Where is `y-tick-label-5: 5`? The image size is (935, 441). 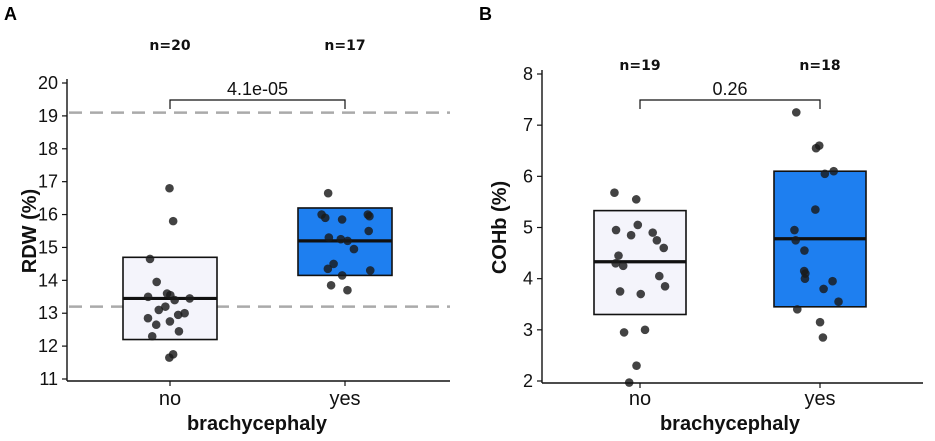 y-tick-label-5: 5 is located at coordinates (528, 228).